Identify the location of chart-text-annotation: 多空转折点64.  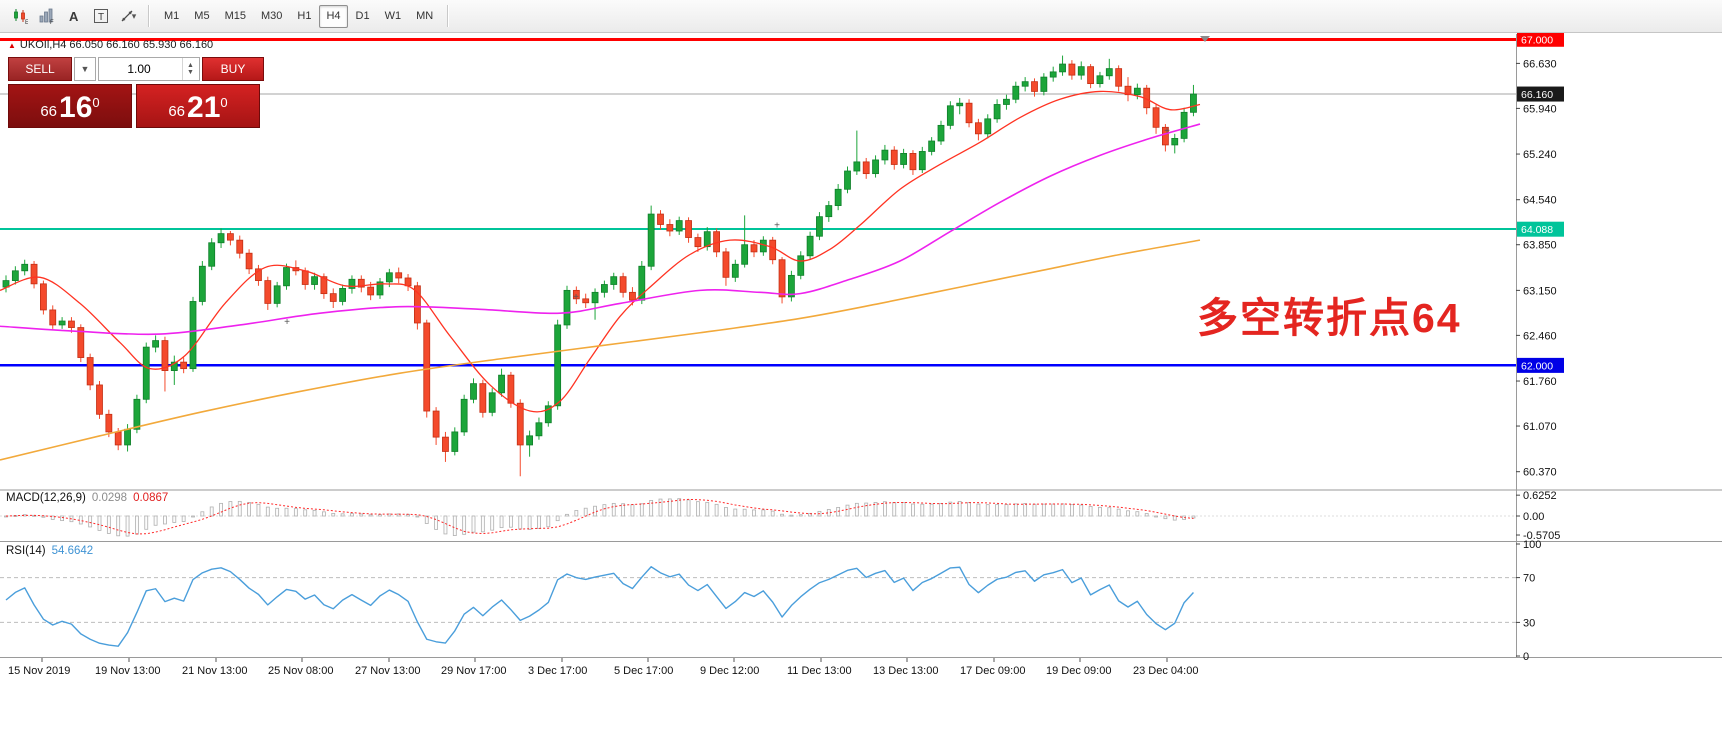
(1329, 318).